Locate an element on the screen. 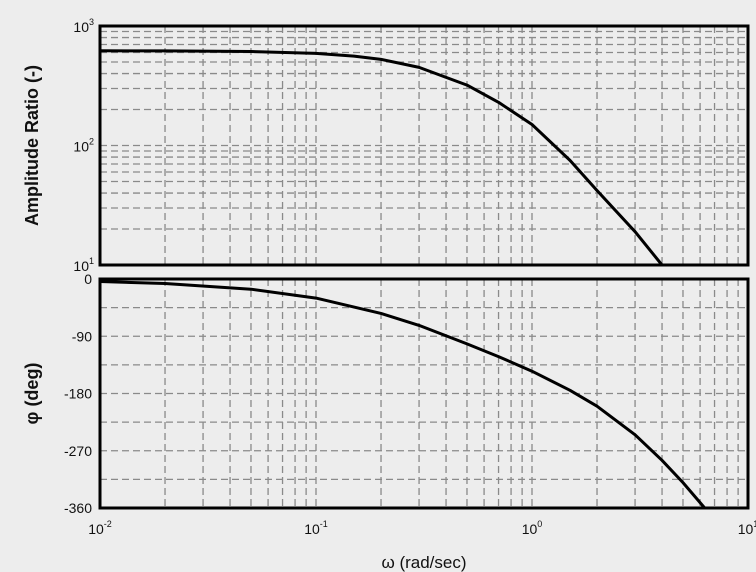  phase-ytick-label: -90 is located at coordinates (82, 336).